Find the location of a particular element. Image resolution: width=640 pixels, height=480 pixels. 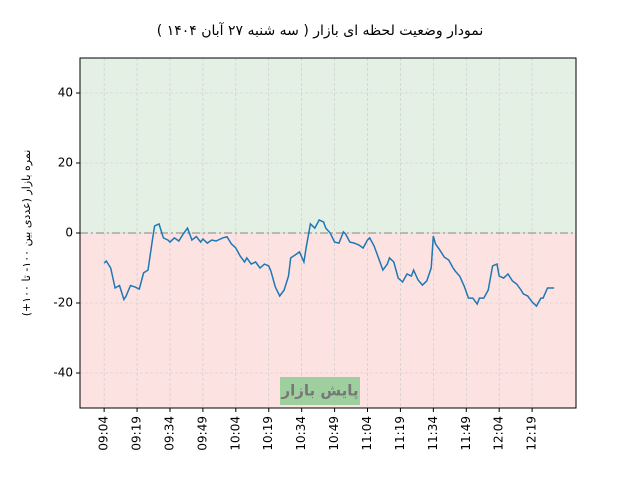

x-tick-label: 12:19 is located at coordinates (532, 433).